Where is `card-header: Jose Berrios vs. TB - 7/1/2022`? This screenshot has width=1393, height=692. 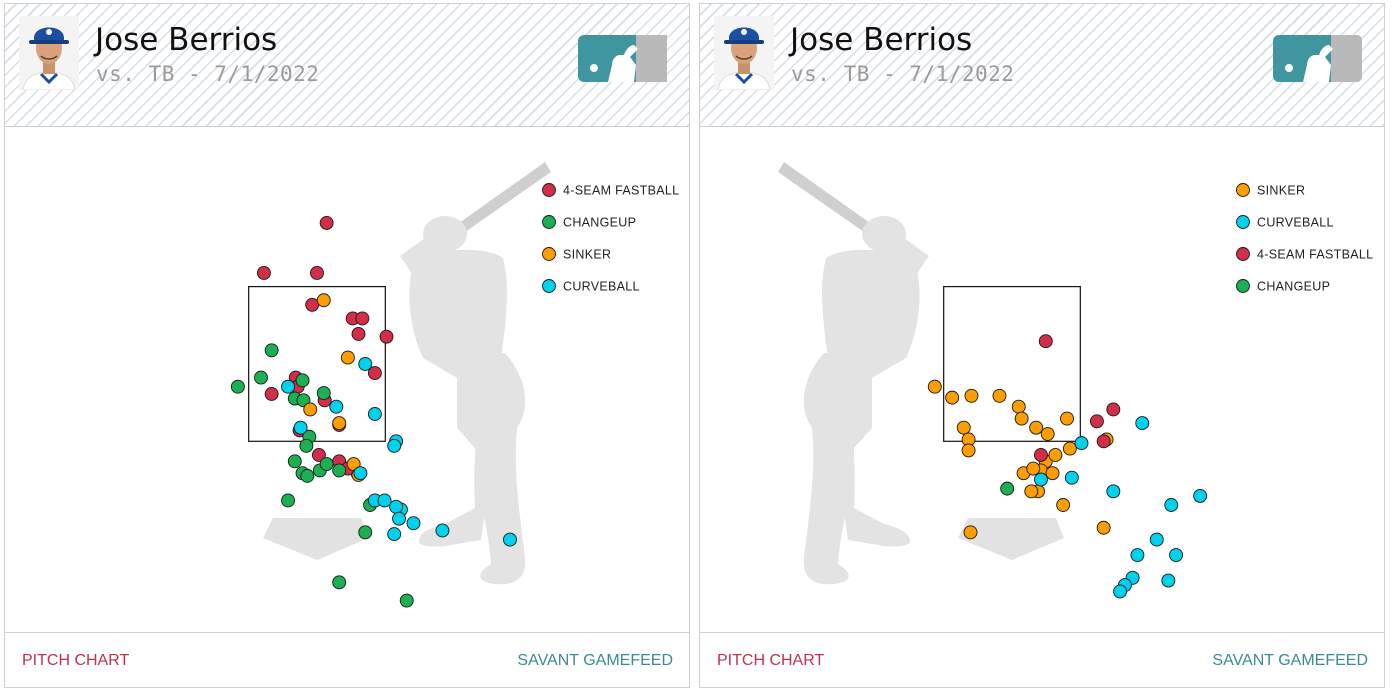 card-header: Jose Berrios vs. TB - 7/1/2022 is located at coordinates (347, 65).